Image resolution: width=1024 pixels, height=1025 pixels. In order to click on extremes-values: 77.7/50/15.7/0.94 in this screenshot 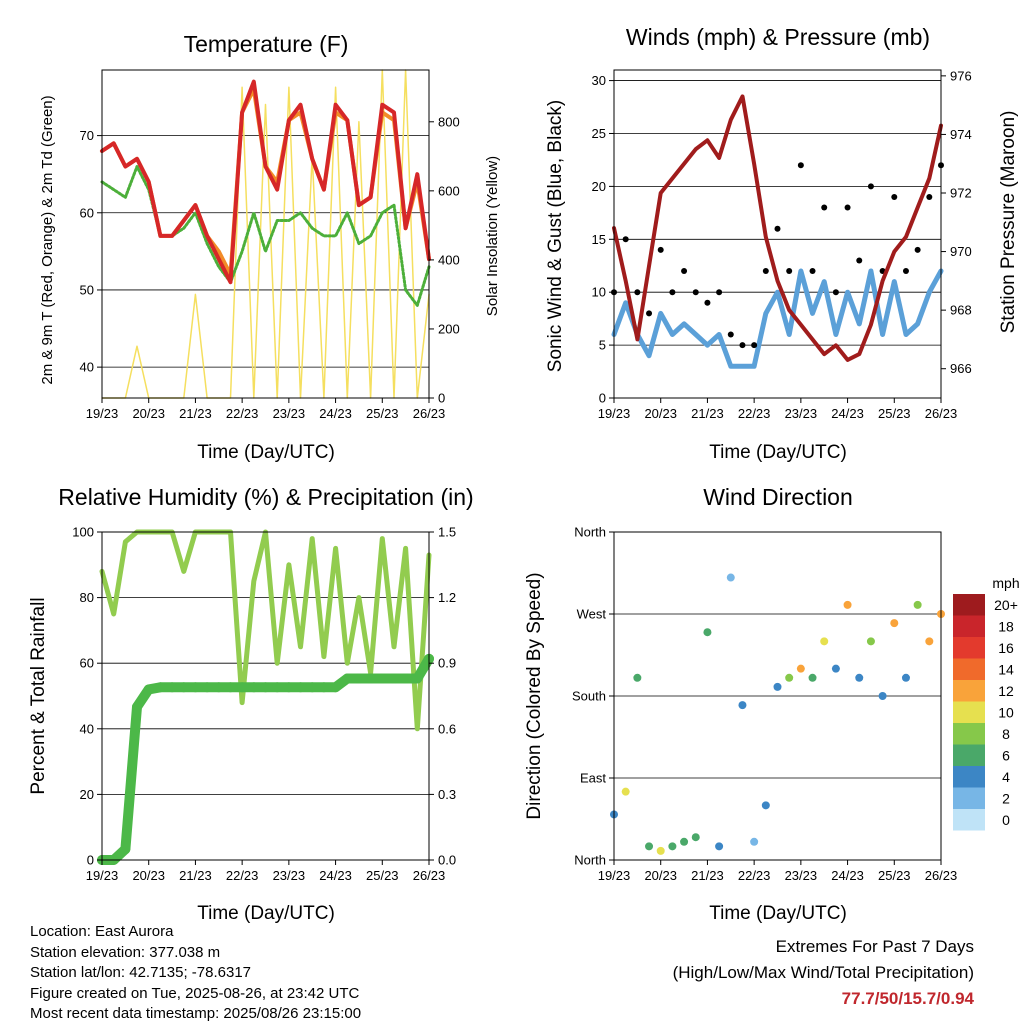, I will do `click(907, 998)`.